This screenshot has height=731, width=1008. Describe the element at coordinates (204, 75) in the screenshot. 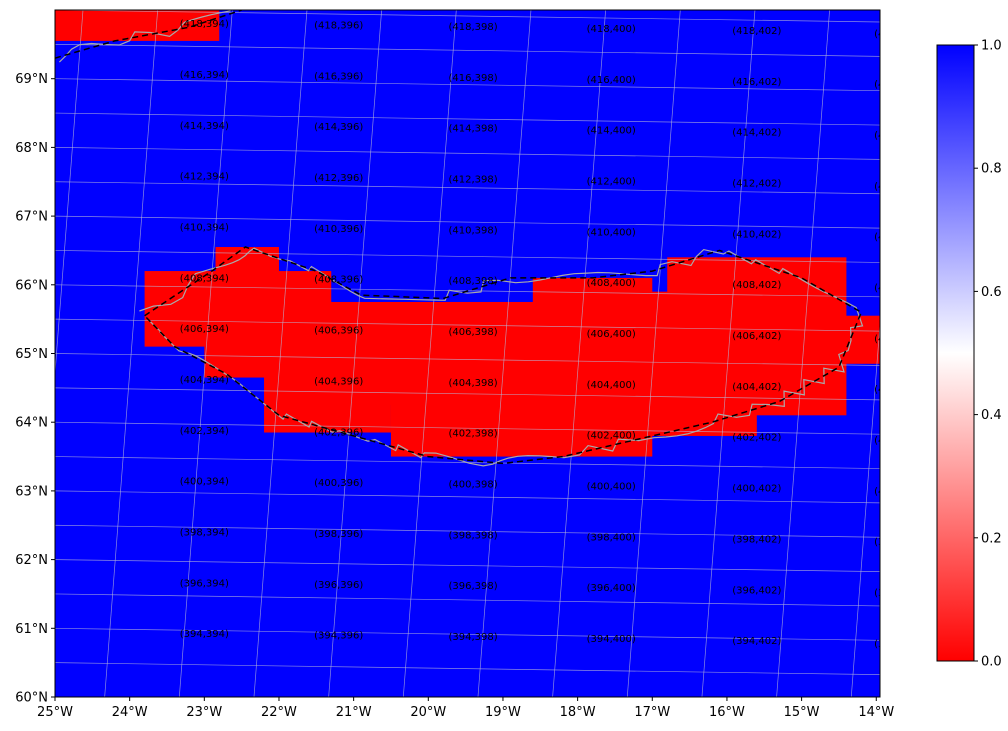

I see `cell-label: (416,394)` at that location.